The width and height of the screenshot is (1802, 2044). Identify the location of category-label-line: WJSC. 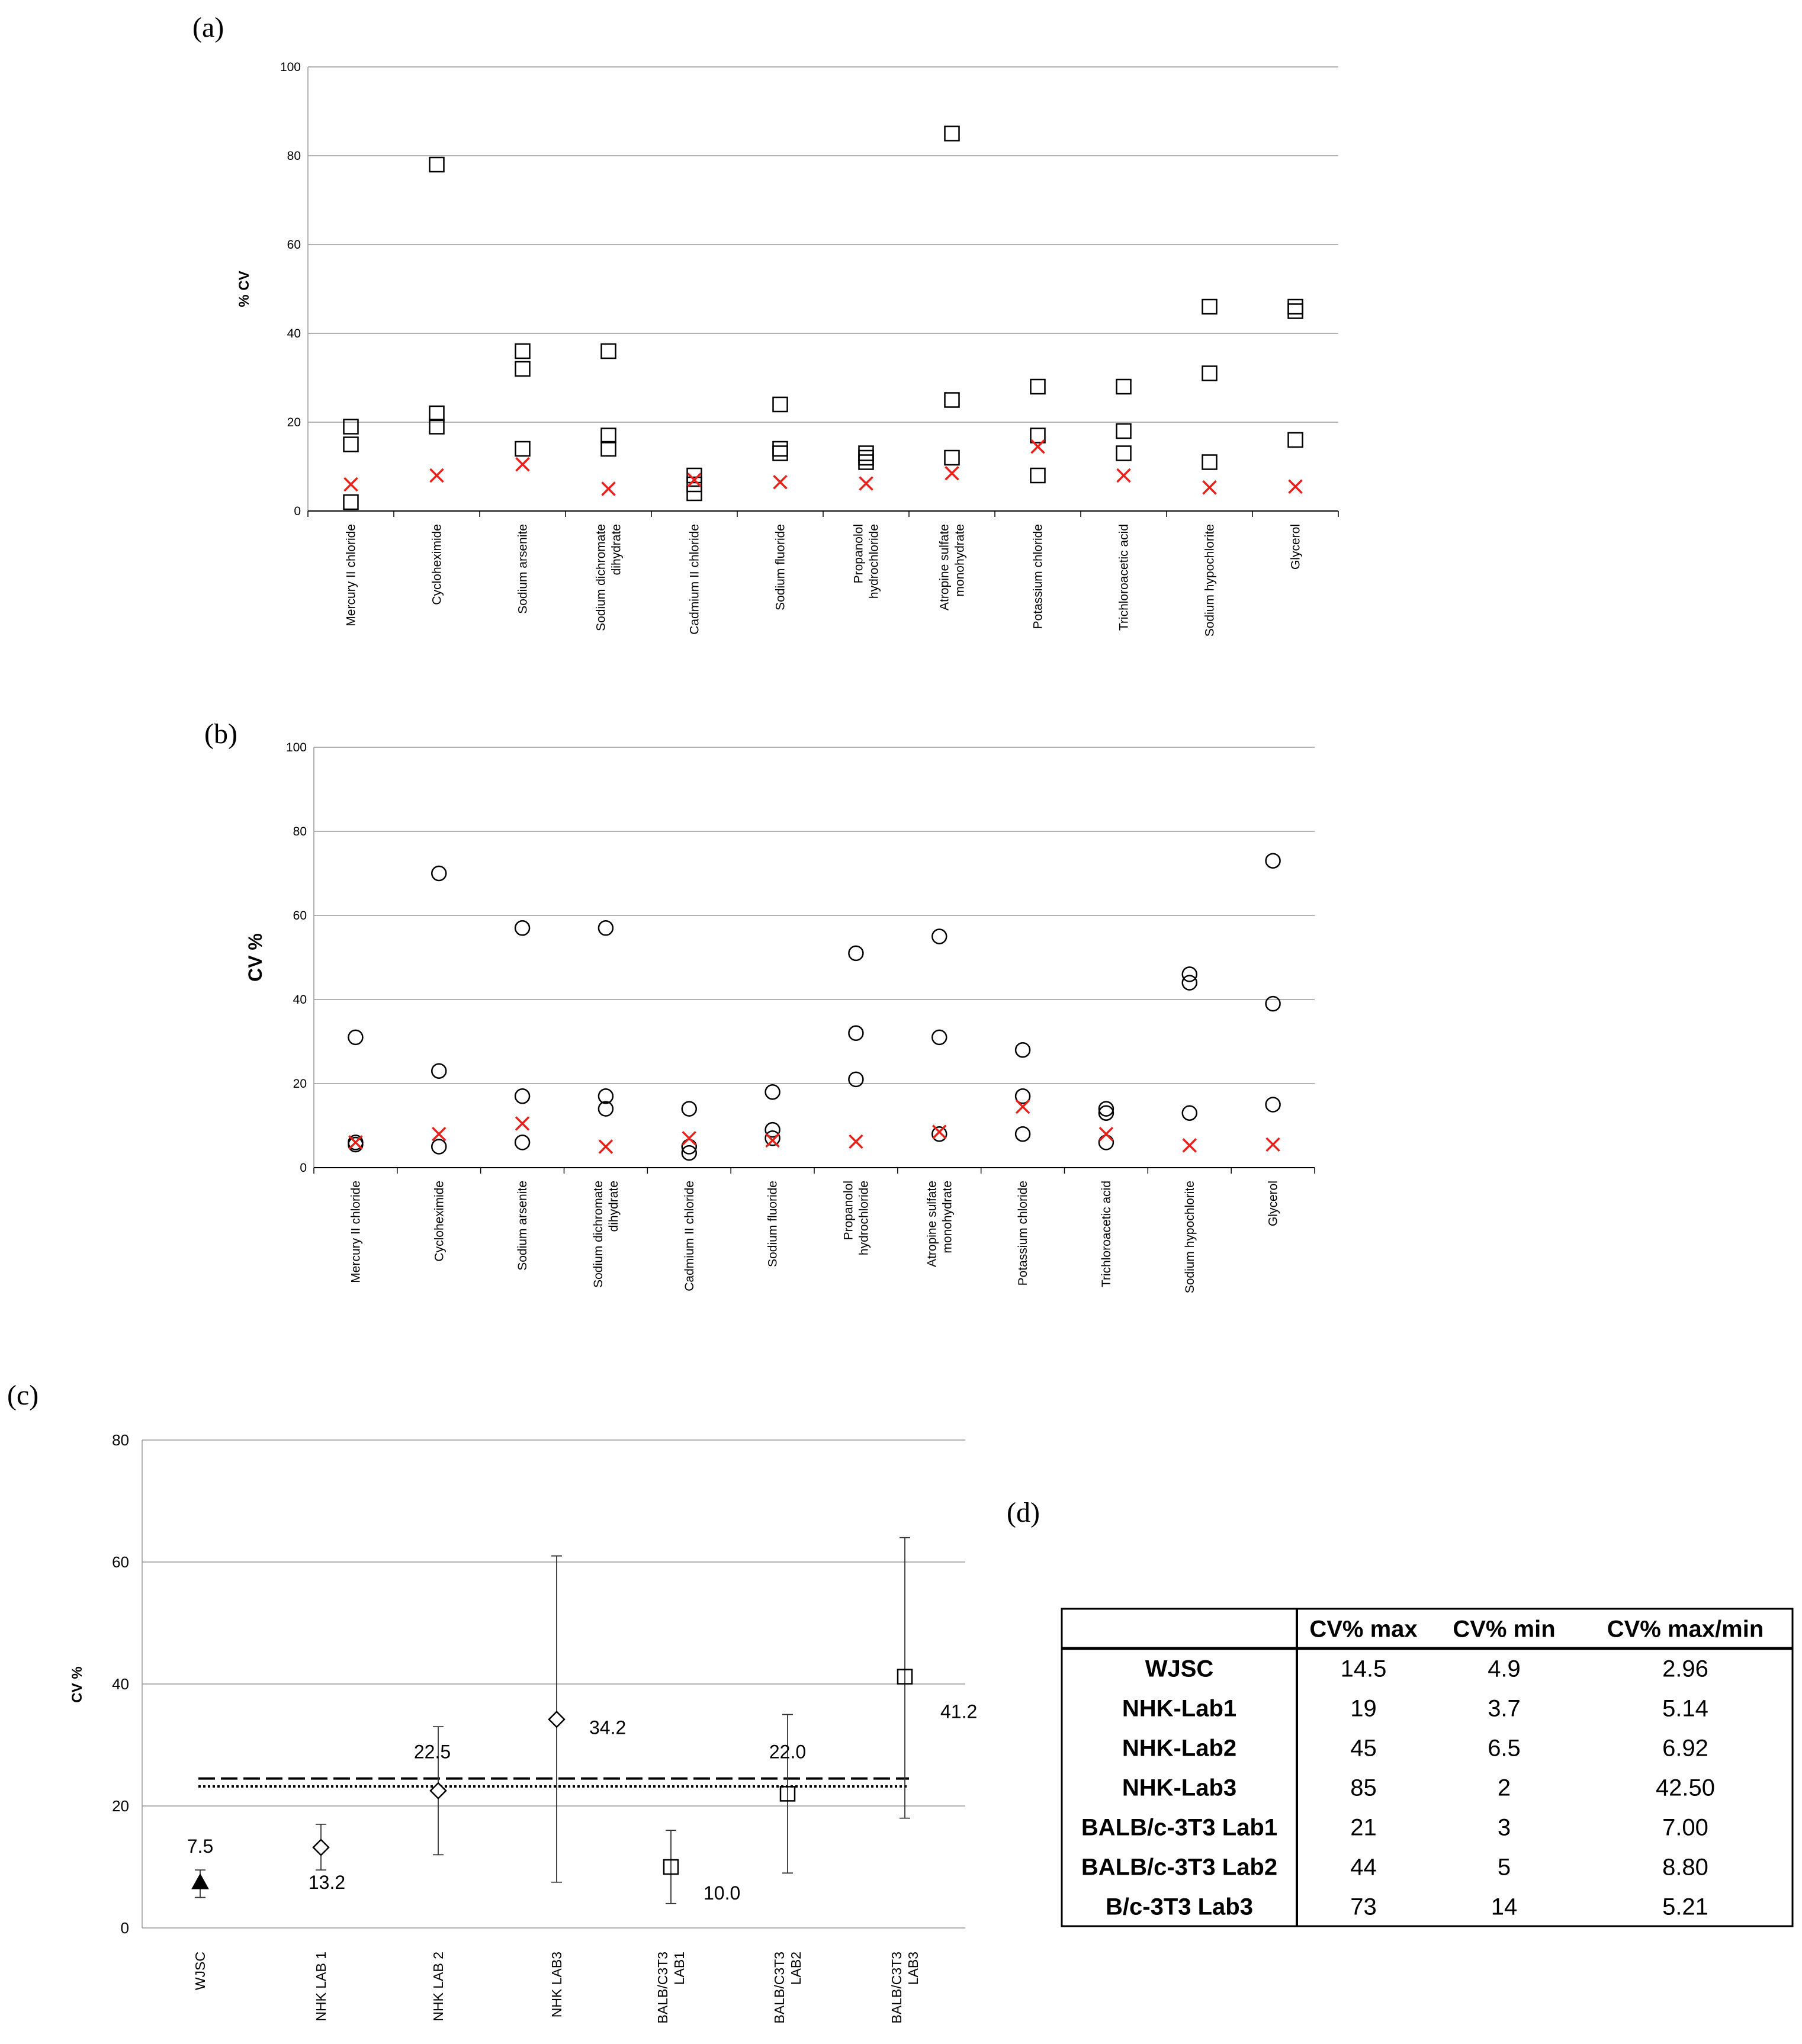
(200, 1971).